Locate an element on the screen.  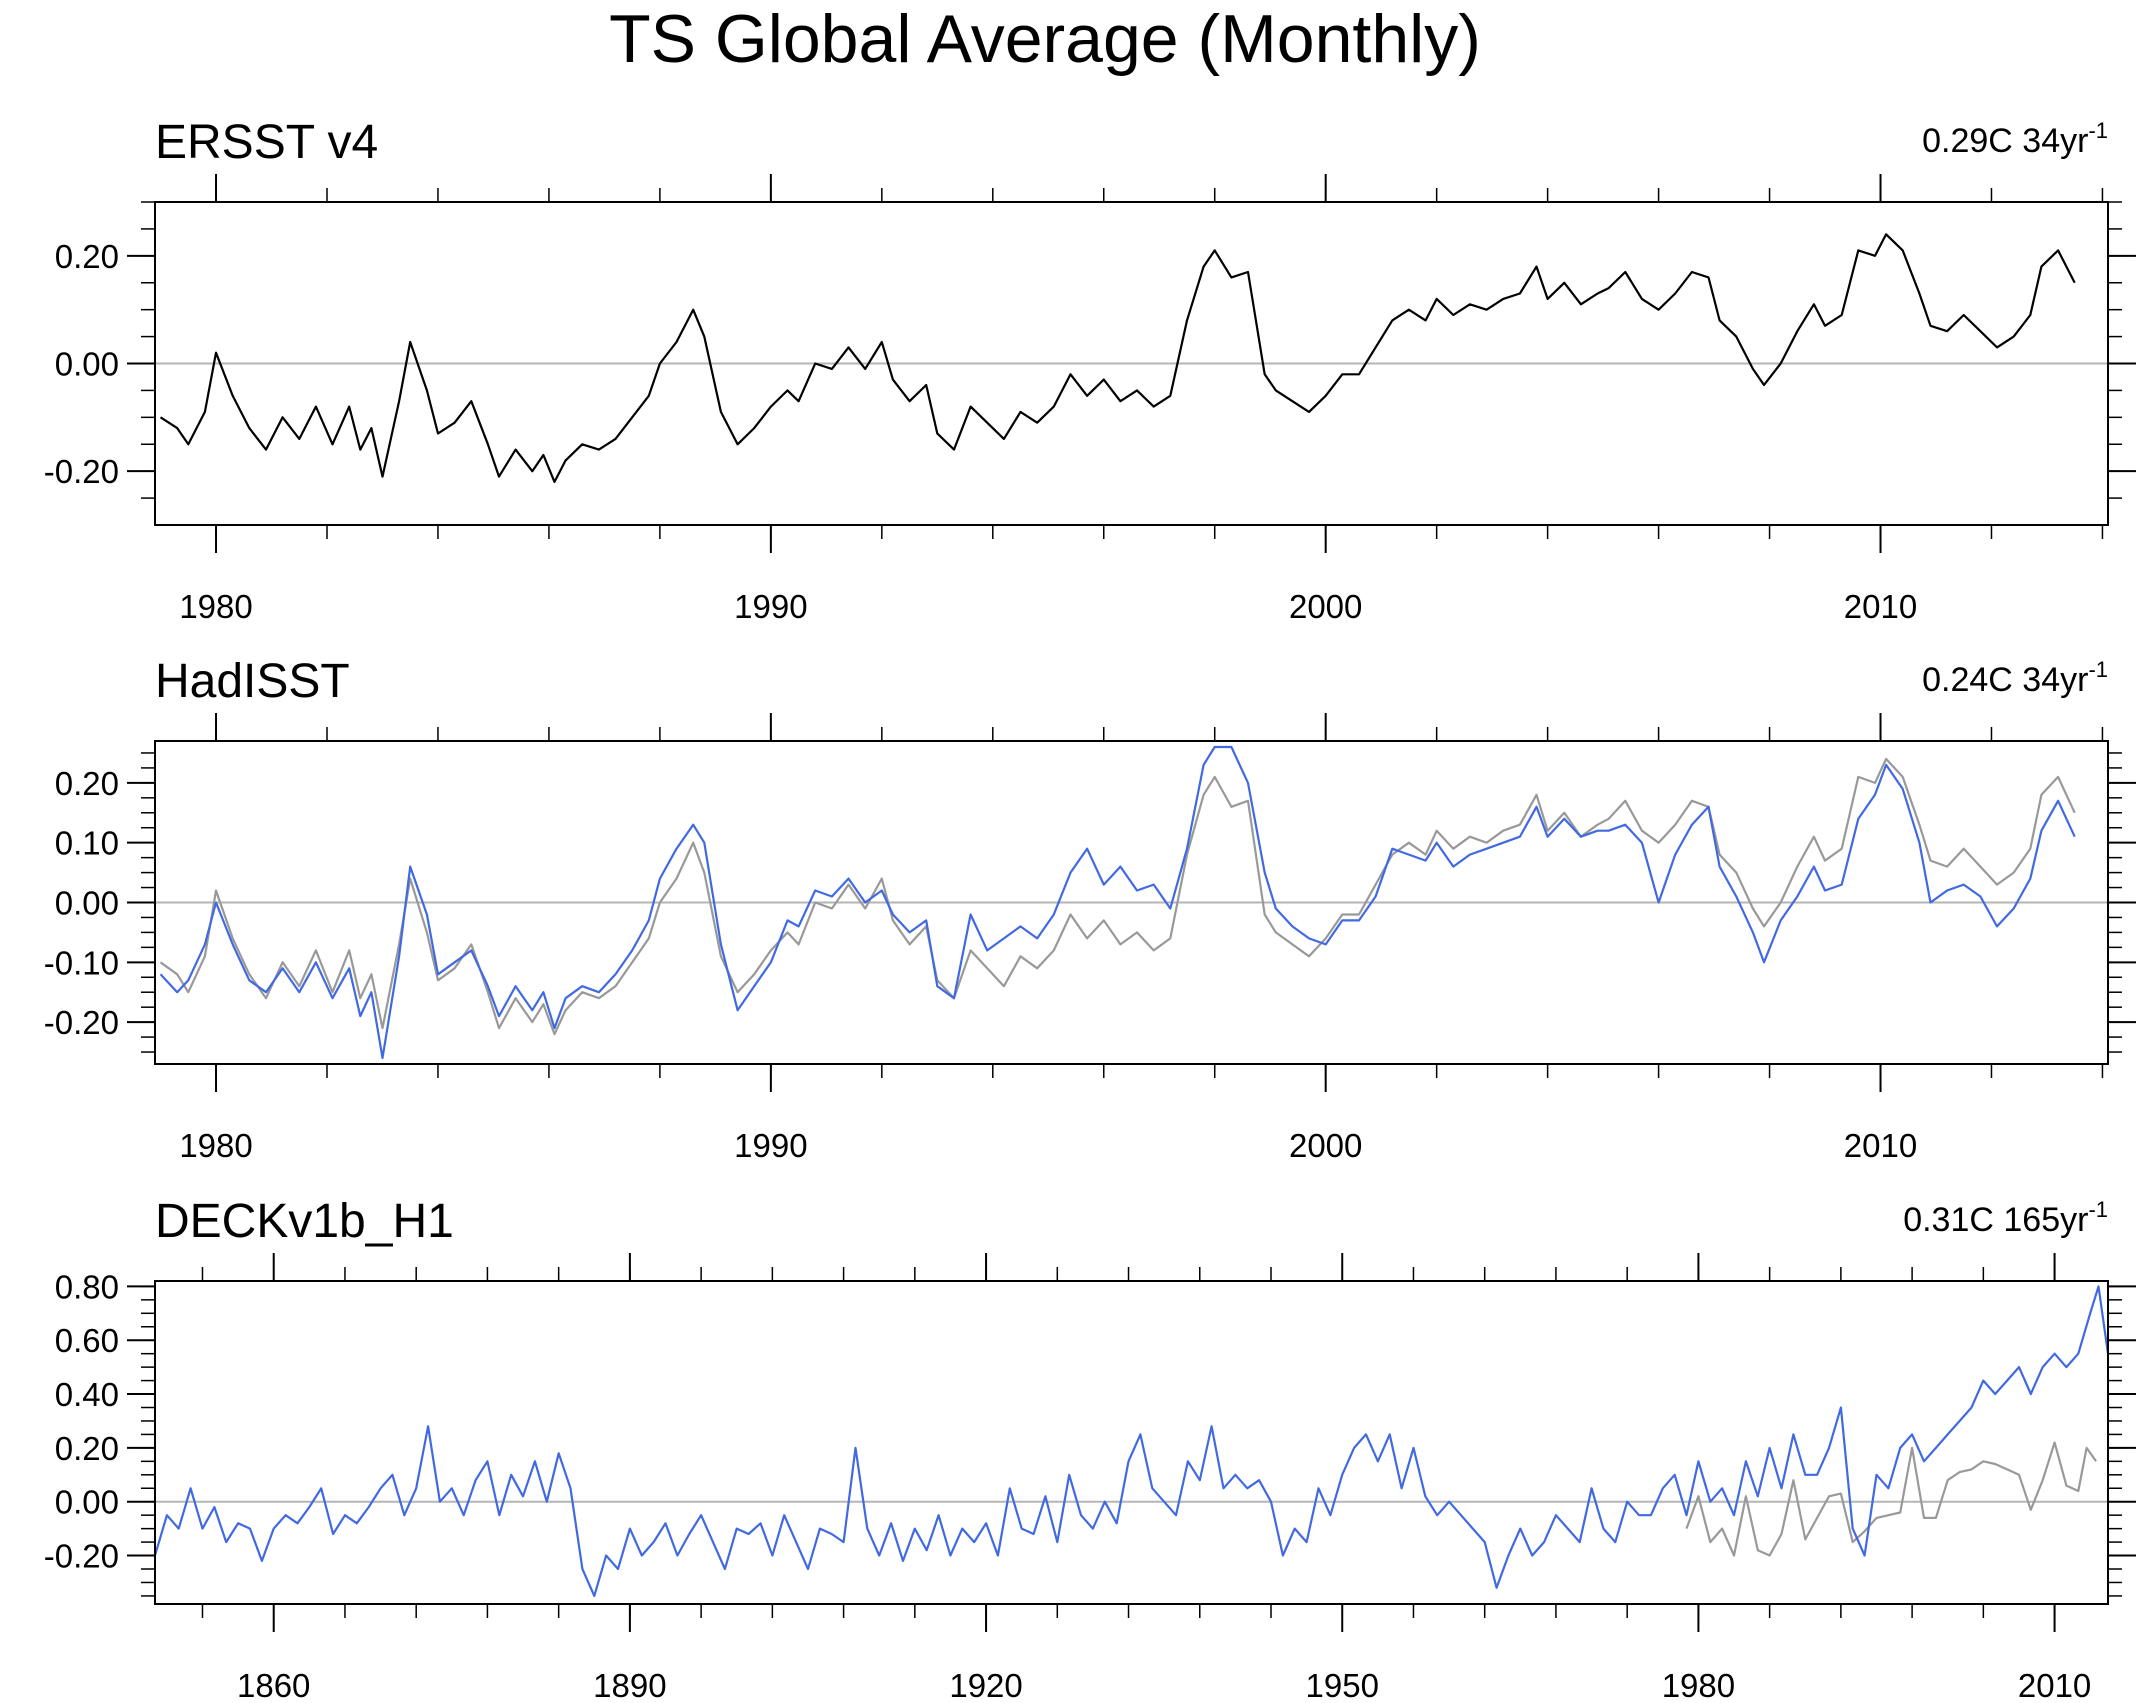
x-tick-label: 1890 is located at coordinates (629, 1685).